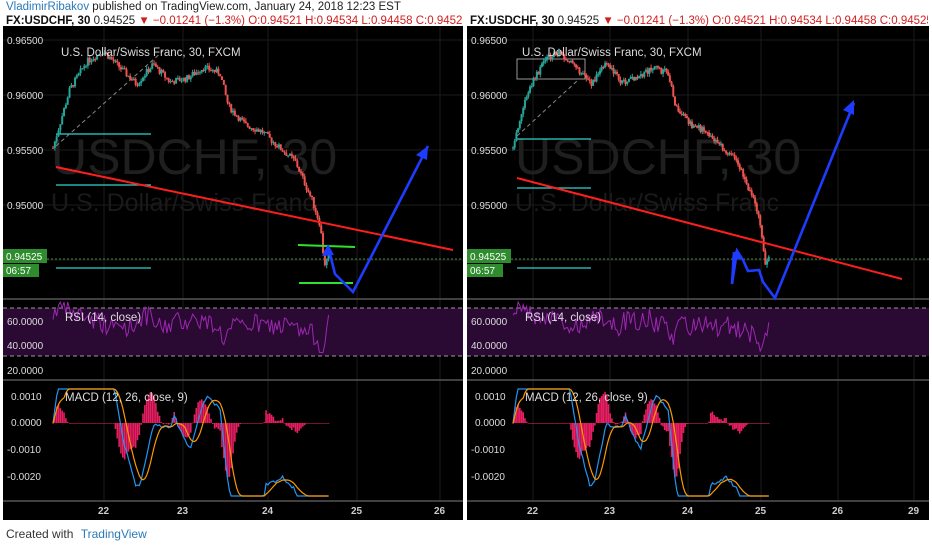 Image resolution: width=932 pixels, height=550 pixels. I want to click on right-arrowhead-small, so click(737, 254).